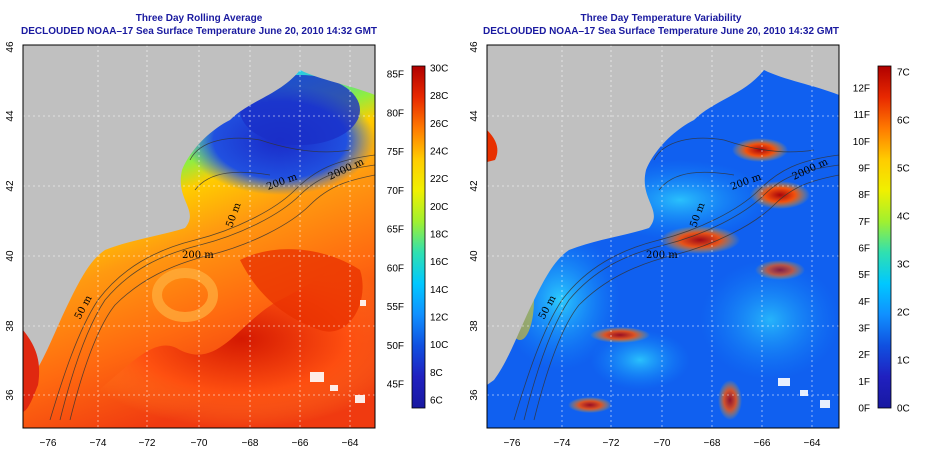 The width and height of the screenshot is (950, 475). Describe the element at coordinates (864, 382) in the screenshot. I see `colorbar-left-label: 1F` at that location.